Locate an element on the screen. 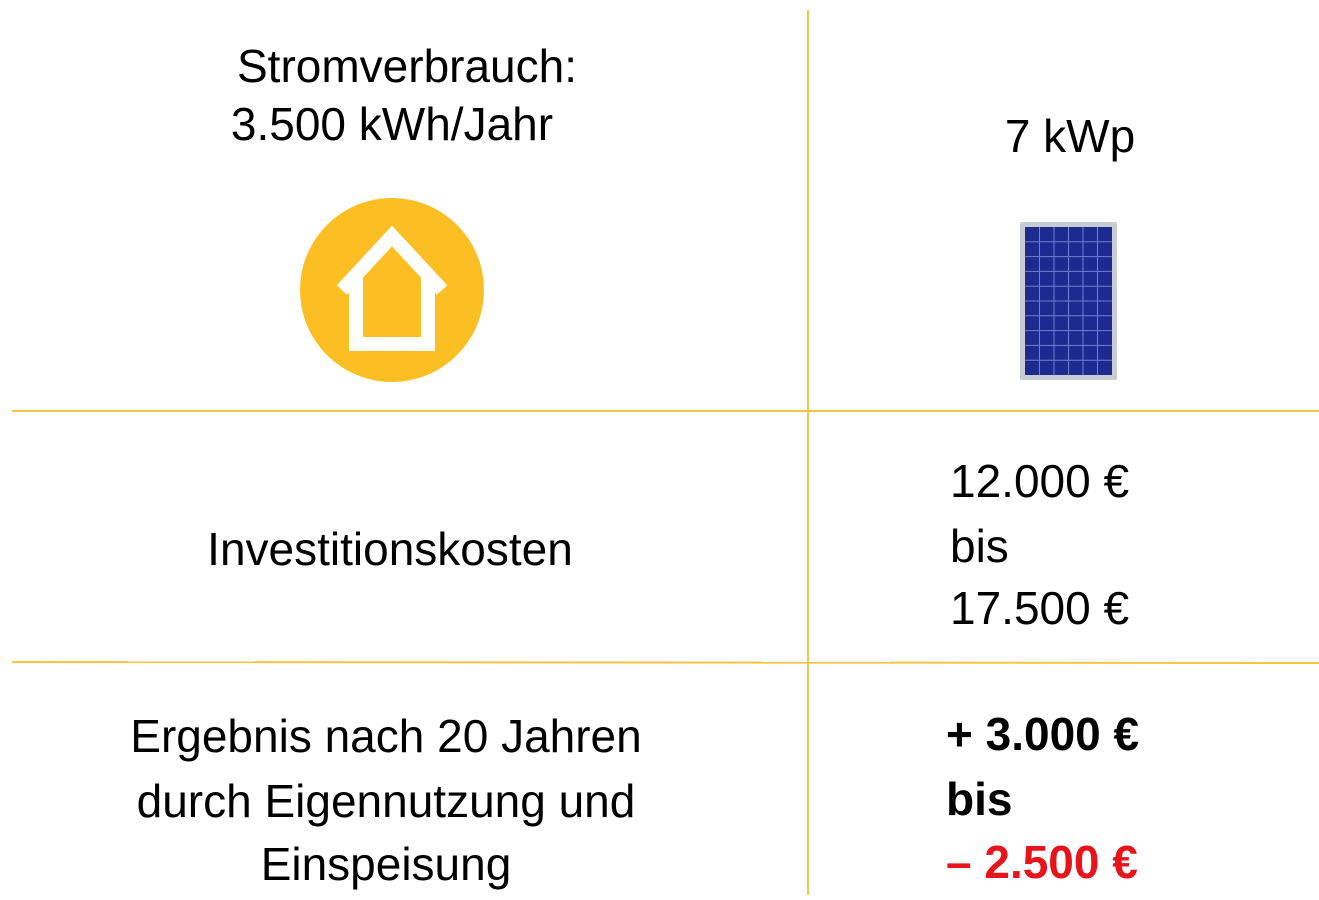 The width and height of the screenshot is (1319, 900). cell-text: Ergebnis nach 20 Jahren is located at coordinates (385, 736).